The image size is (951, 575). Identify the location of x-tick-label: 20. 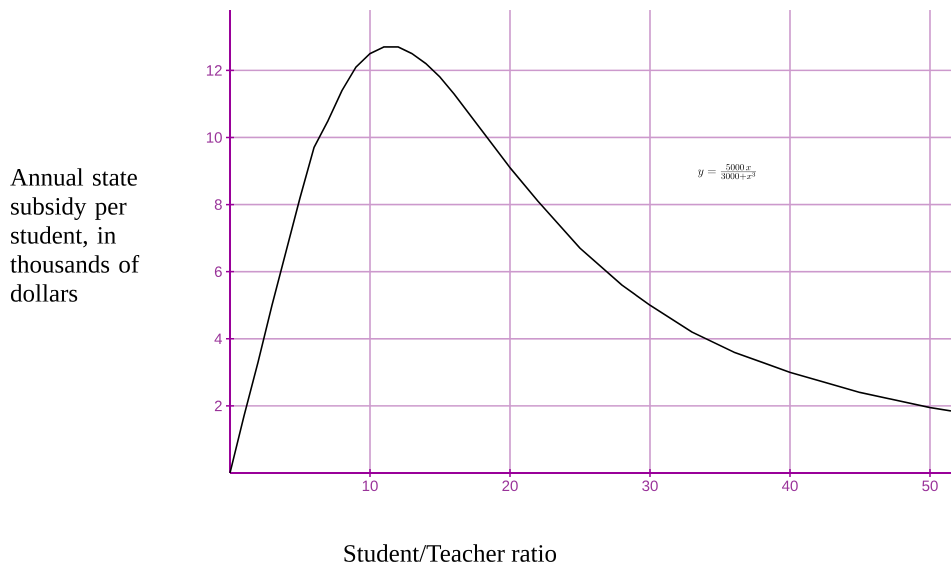
(510, 486).